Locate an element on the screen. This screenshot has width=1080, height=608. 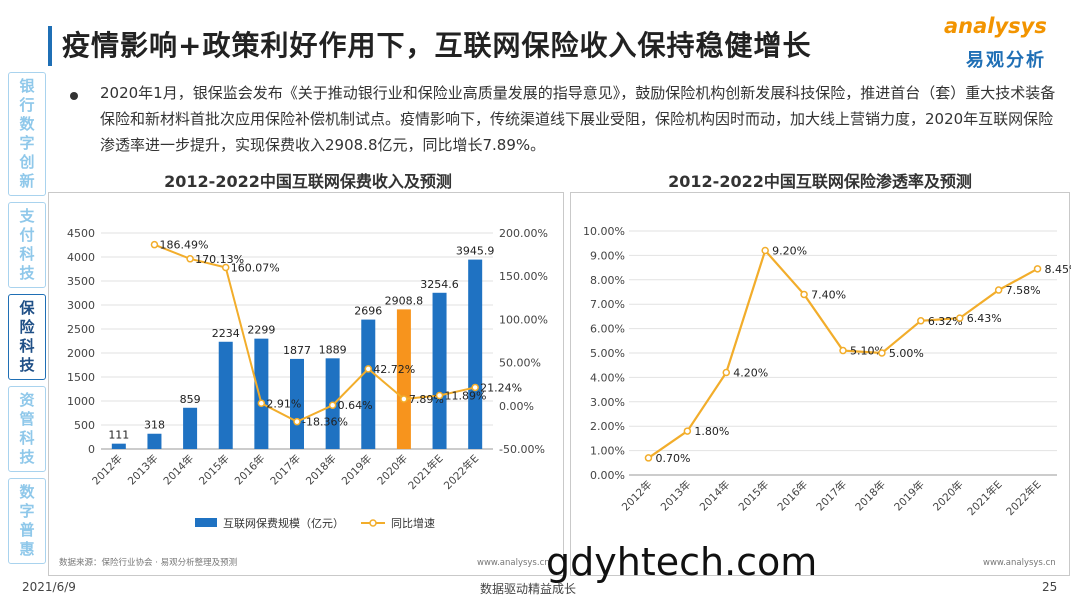
site-watermark: www.analysys.cn is located at coordinates (1019, 563).